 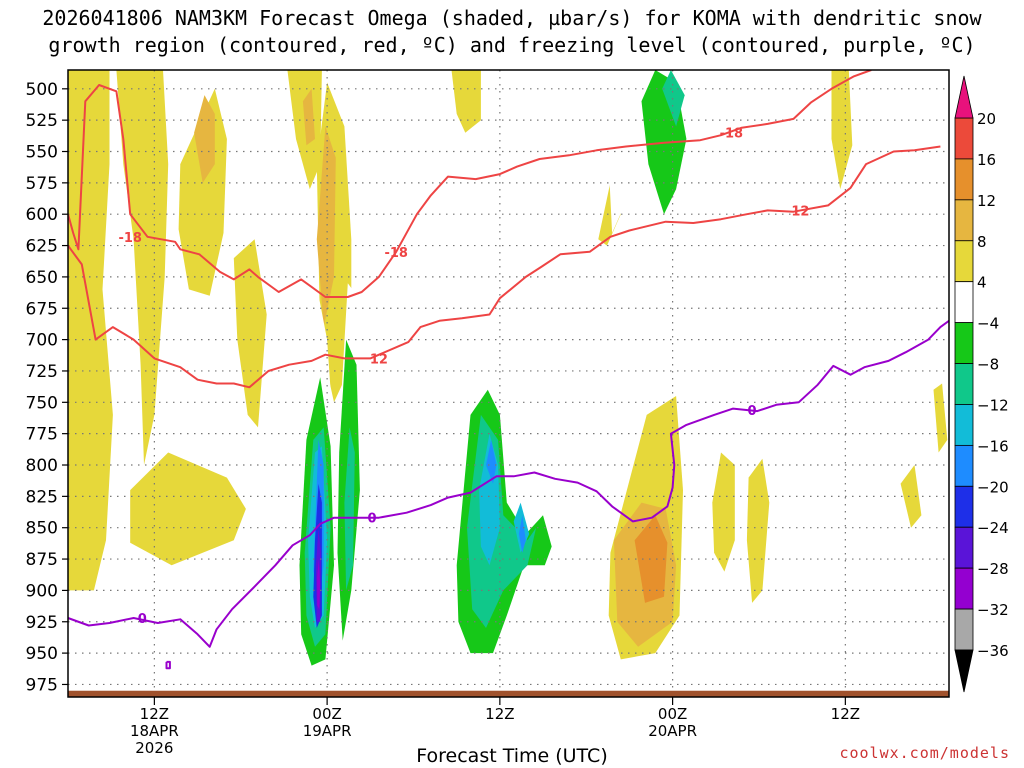 I want to click on site-credit: coolwx.com/models, so click(x=924, y=753).